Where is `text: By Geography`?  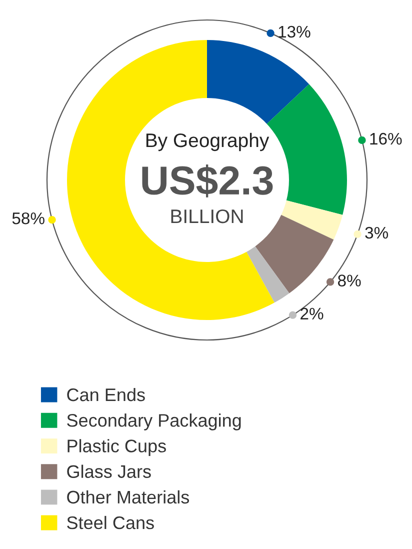
text: By Geography is located at coordinates (208, 142).